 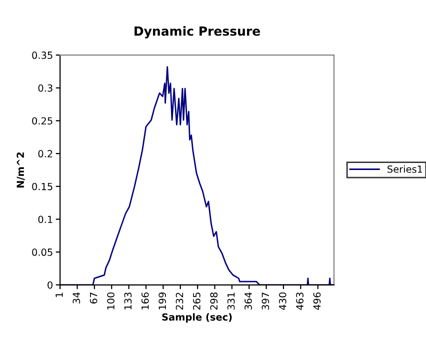 I want to click on x-tick-label: 199, so click(x=162, y=301).